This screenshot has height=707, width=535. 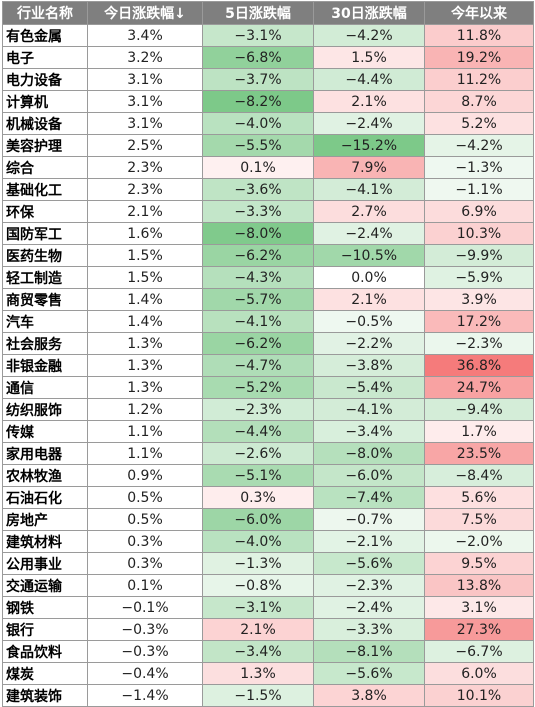 What do you see at coordinates (268, 629) in the screenshot?
I see `table-row: 银行 −0.3% 2.1% −3.3% 27.3%` at bounding box center [268, 629].